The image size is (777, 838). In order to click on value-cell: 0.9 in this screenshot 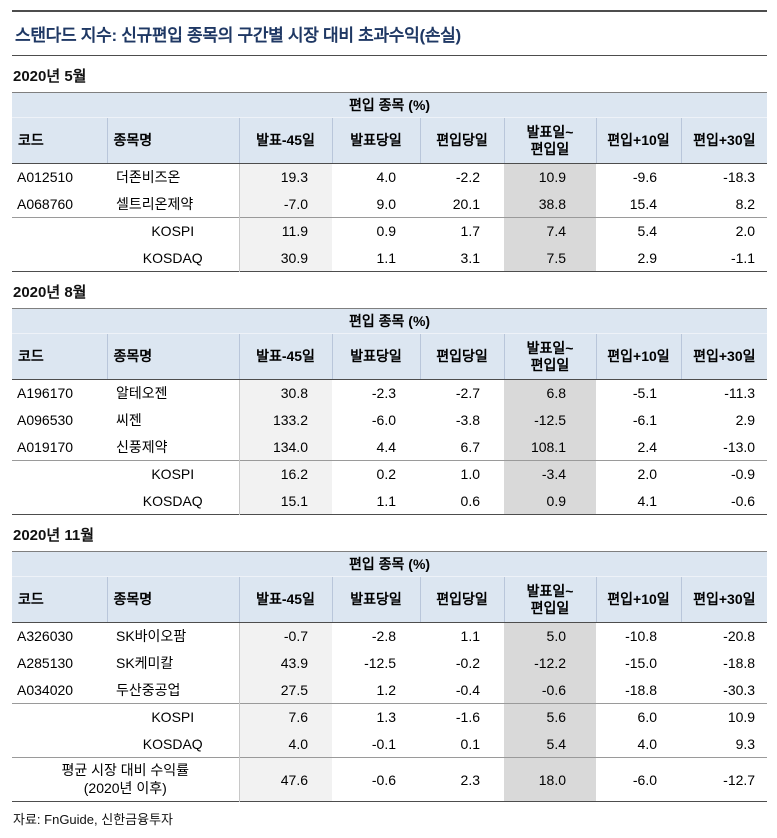, I will do `click(550, 501)`.